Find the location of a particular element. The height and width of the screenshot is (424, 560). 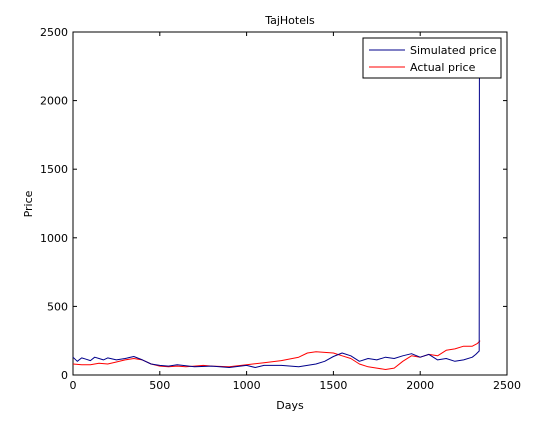

x-tick-label: 1500 is located at coordinates (333, 385).